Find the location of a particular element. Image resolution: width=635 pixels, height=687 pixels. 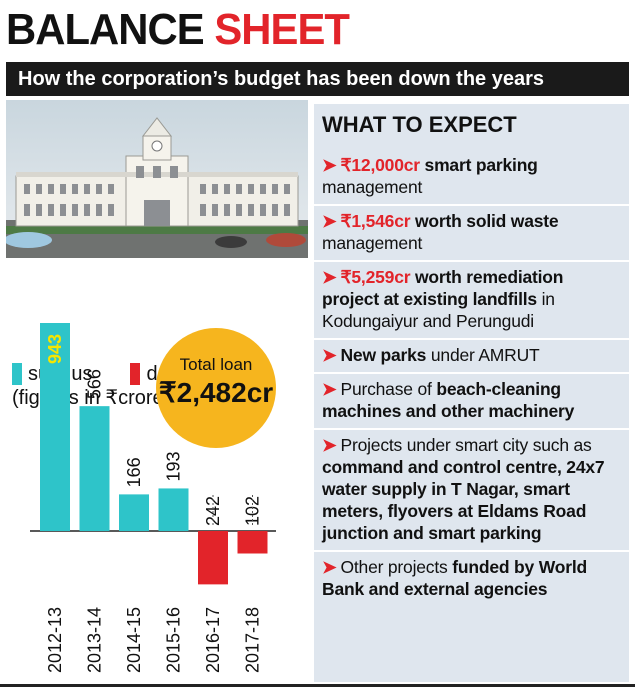

expect-item-text: Other projects is located at coordinates (396, 567).